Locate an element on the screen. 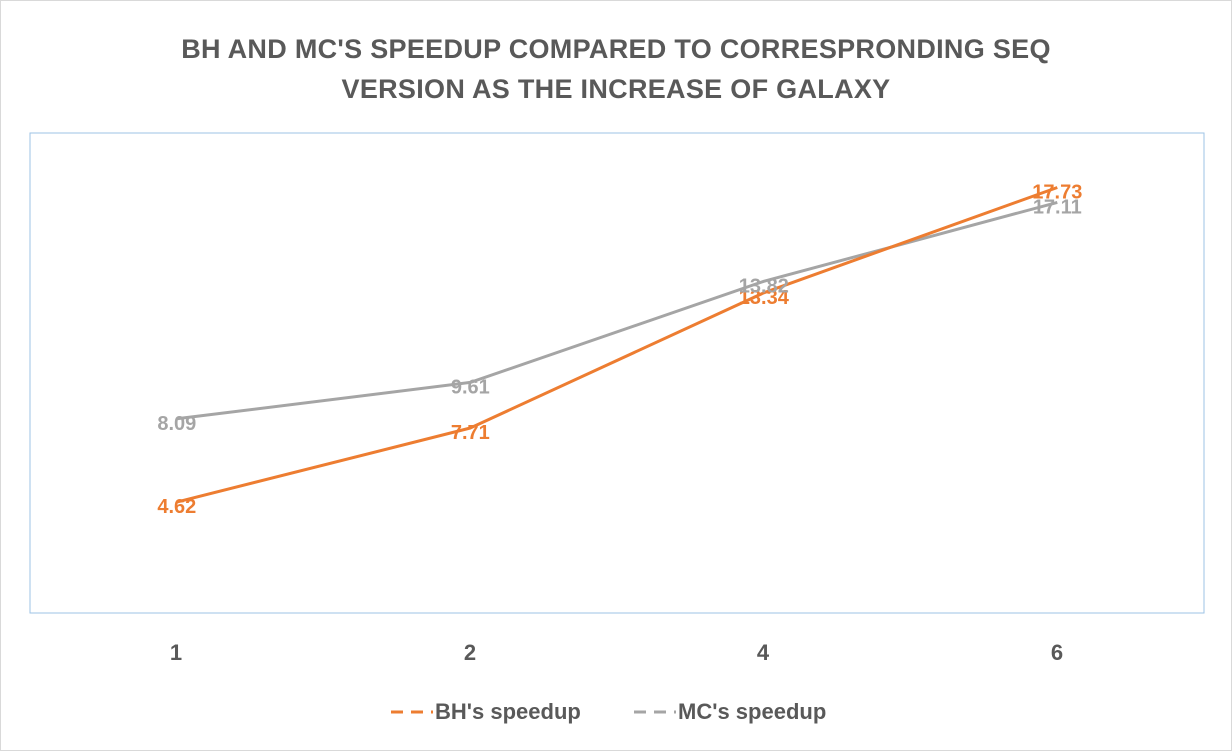  data-label-mc: 17.11 is located at coordinates (1057, 207).